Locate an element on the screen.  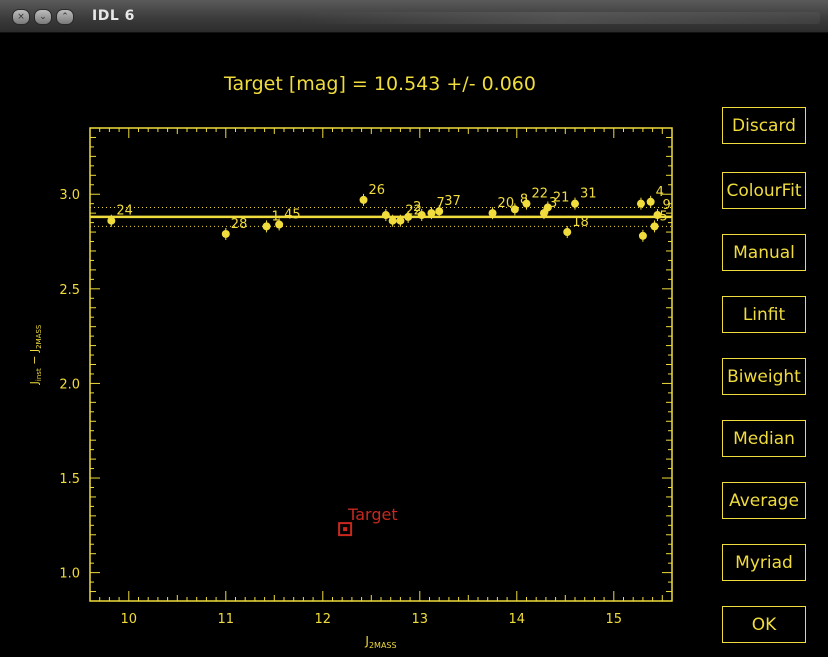
x-tick-label: 10 is located at coordinates (129, 619).